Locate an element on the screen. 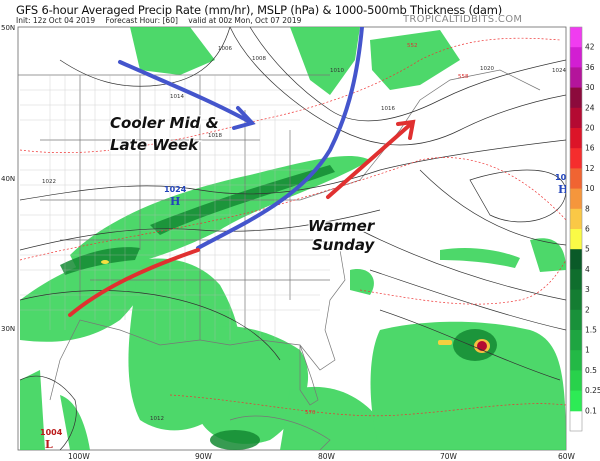 The height and width of the screenshot is (461, 600). lon-label: 90W is located at coordinates (204, 456).